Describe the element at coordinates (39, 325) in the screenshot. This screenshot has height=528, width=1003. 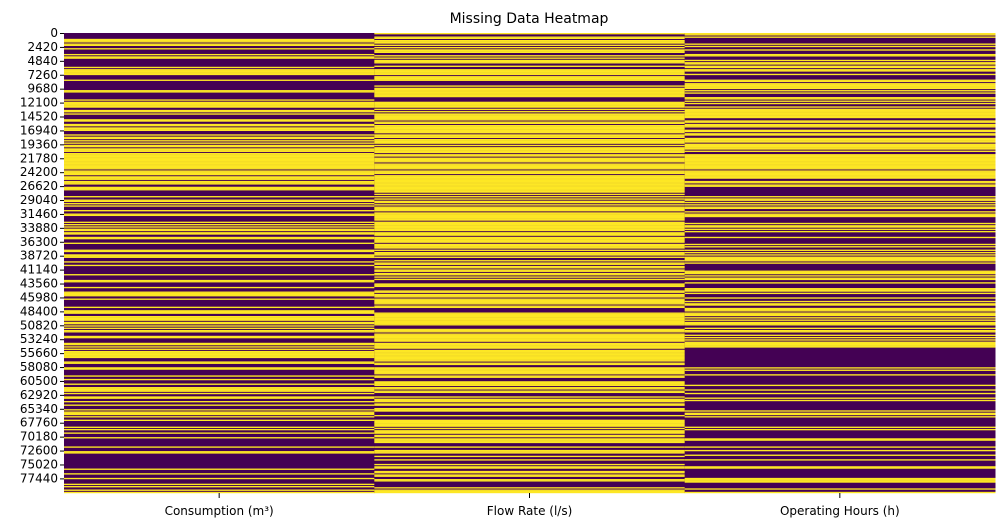
I see `y-tick-label: 50820` at that location.